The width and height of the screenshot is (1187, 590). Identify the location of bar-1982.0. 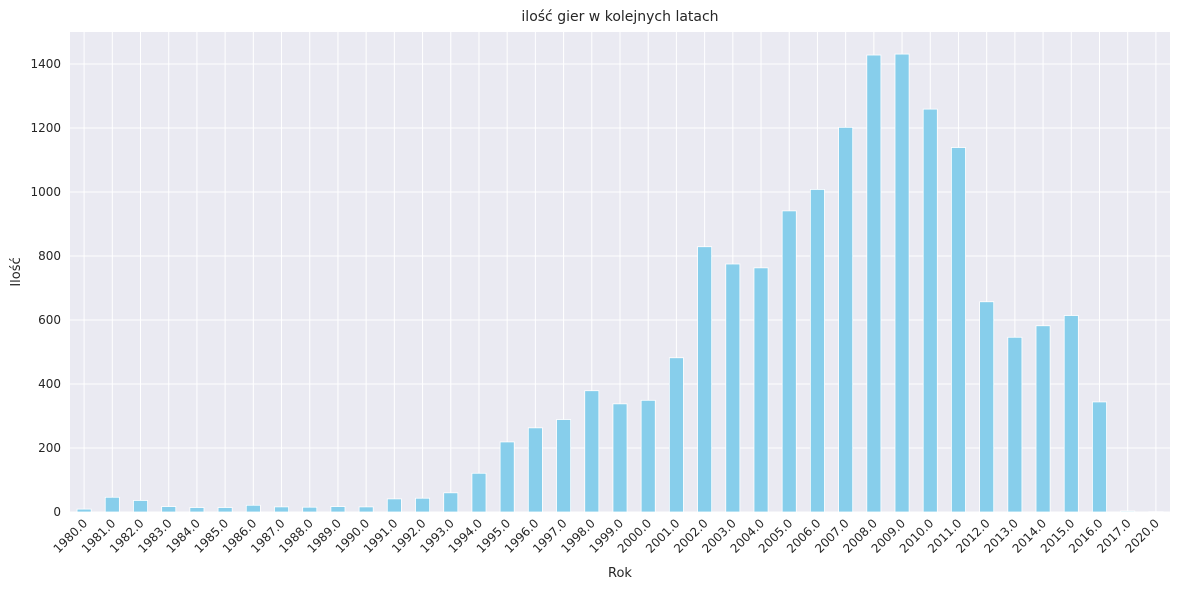
(140, 506).